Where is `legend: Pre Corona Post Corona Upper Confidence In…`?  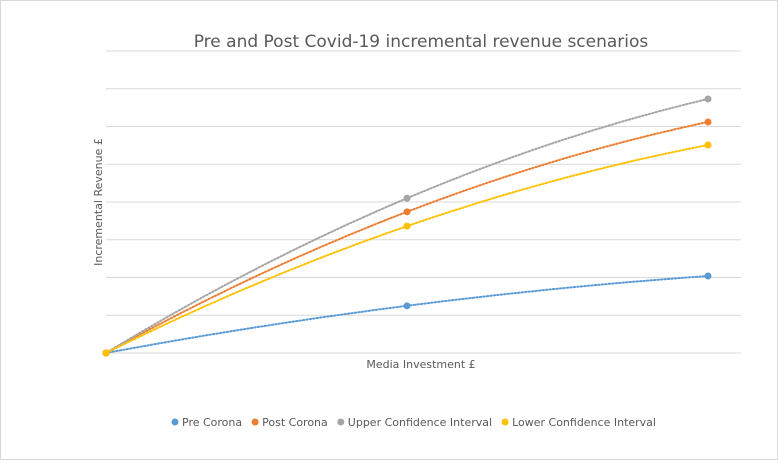
legend: Pre Corona Post Corona Upper Confidence In… is located at coordinates (413, 422).